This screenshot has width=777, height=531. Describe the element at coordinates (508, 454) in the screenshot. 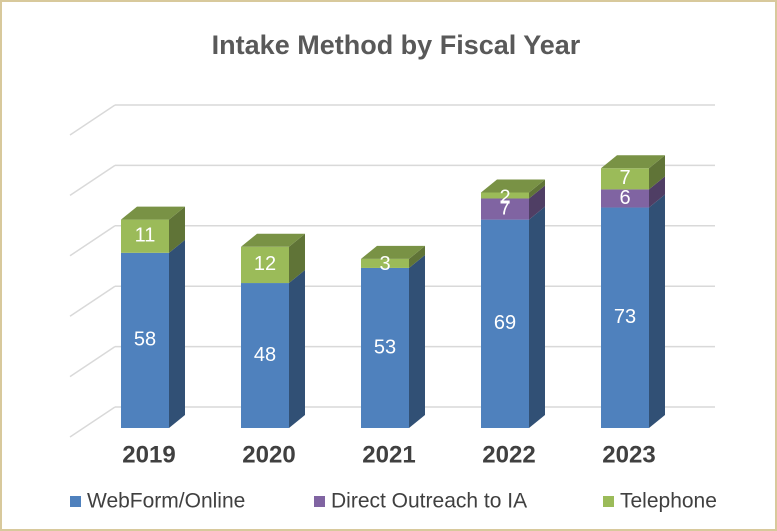

I see `x-tick-label: 2022` at that location.